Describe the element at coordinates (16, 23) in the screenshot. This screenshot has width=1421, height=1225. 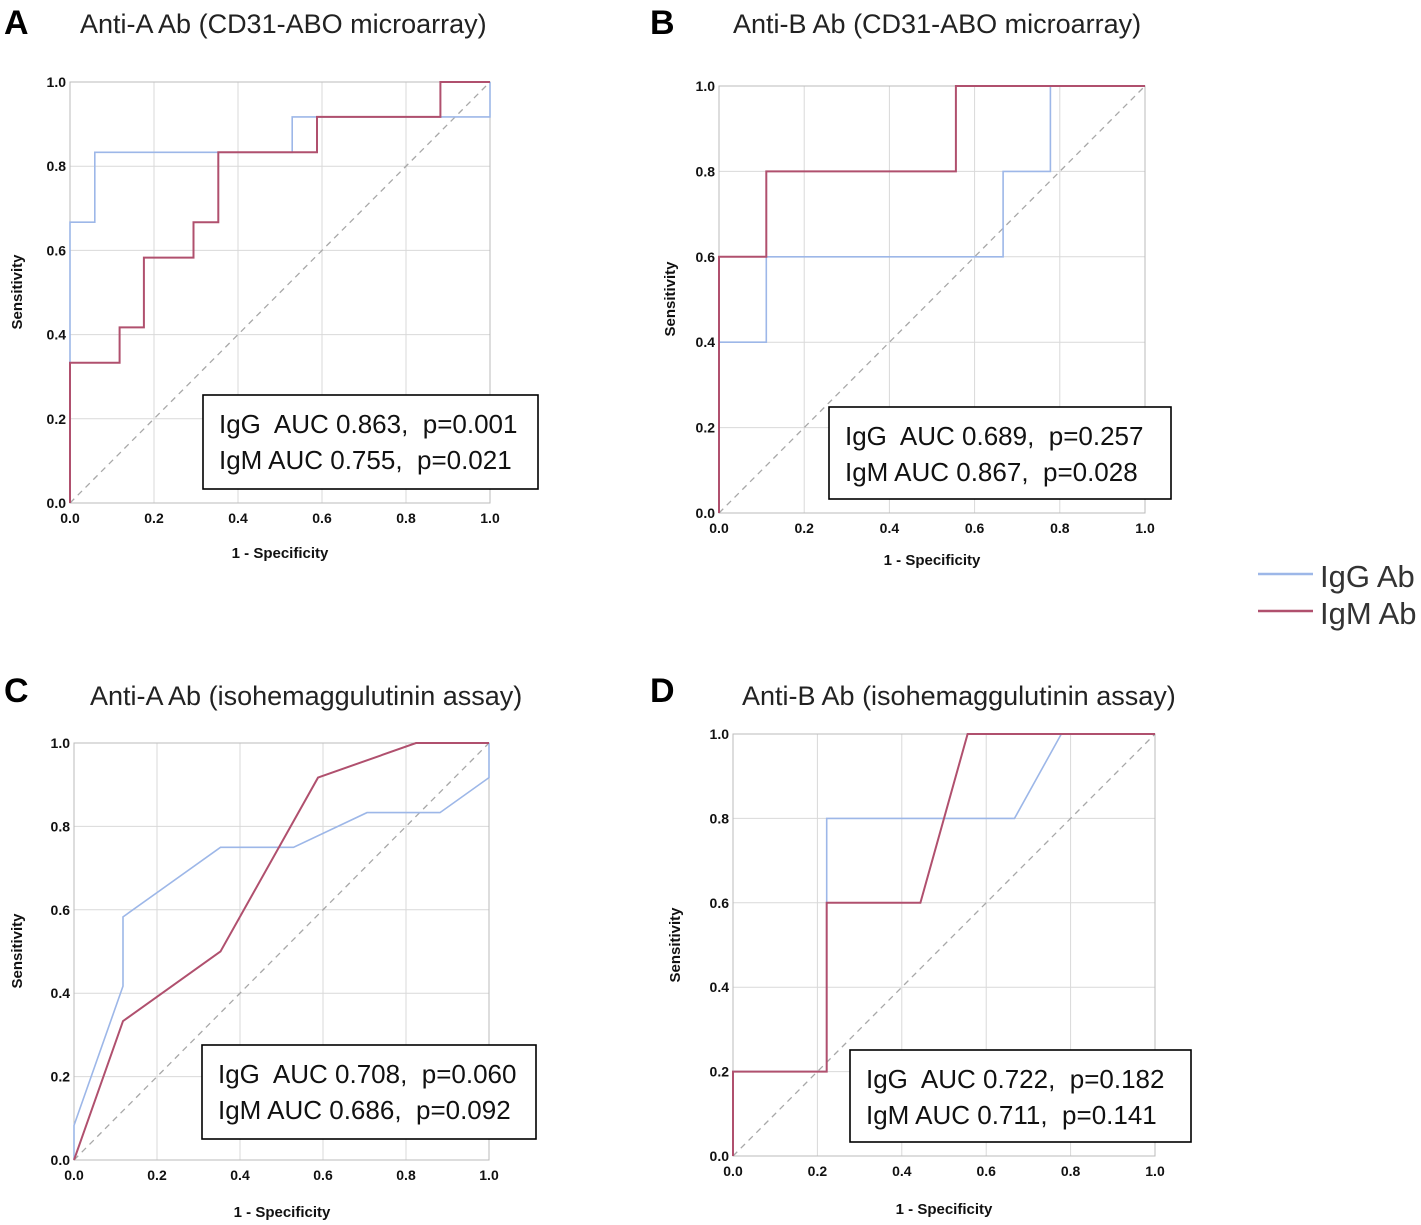
I see `panel-letter: A` at that location.